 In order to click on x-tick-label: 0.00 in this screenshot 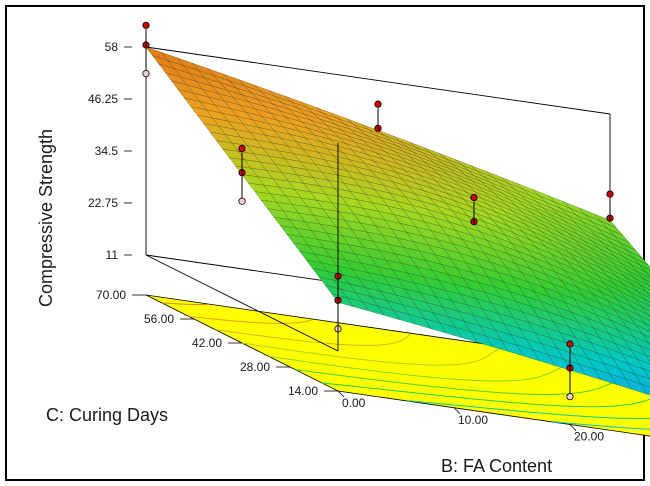, I will do `click(354, 403)`.